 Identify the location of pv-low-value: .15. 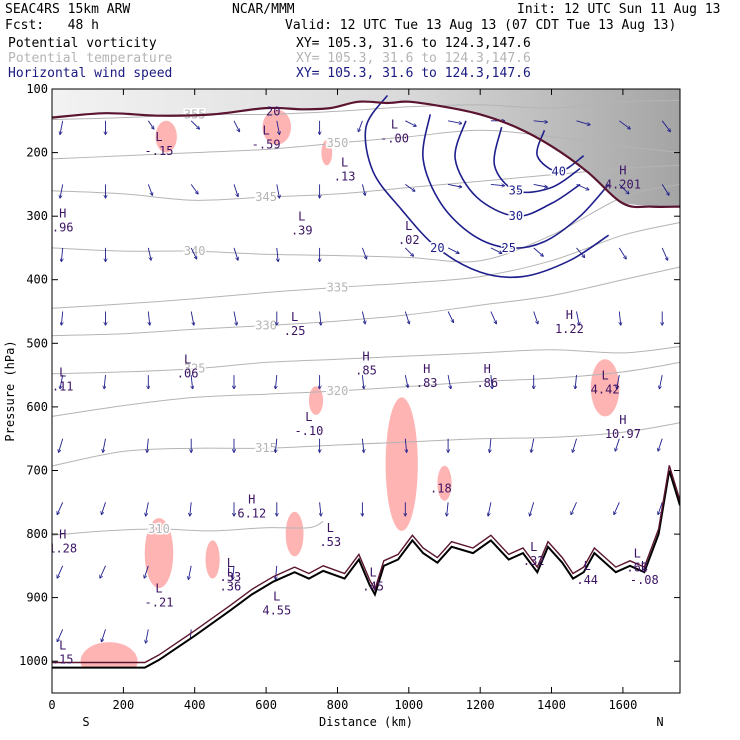
(63, 660).